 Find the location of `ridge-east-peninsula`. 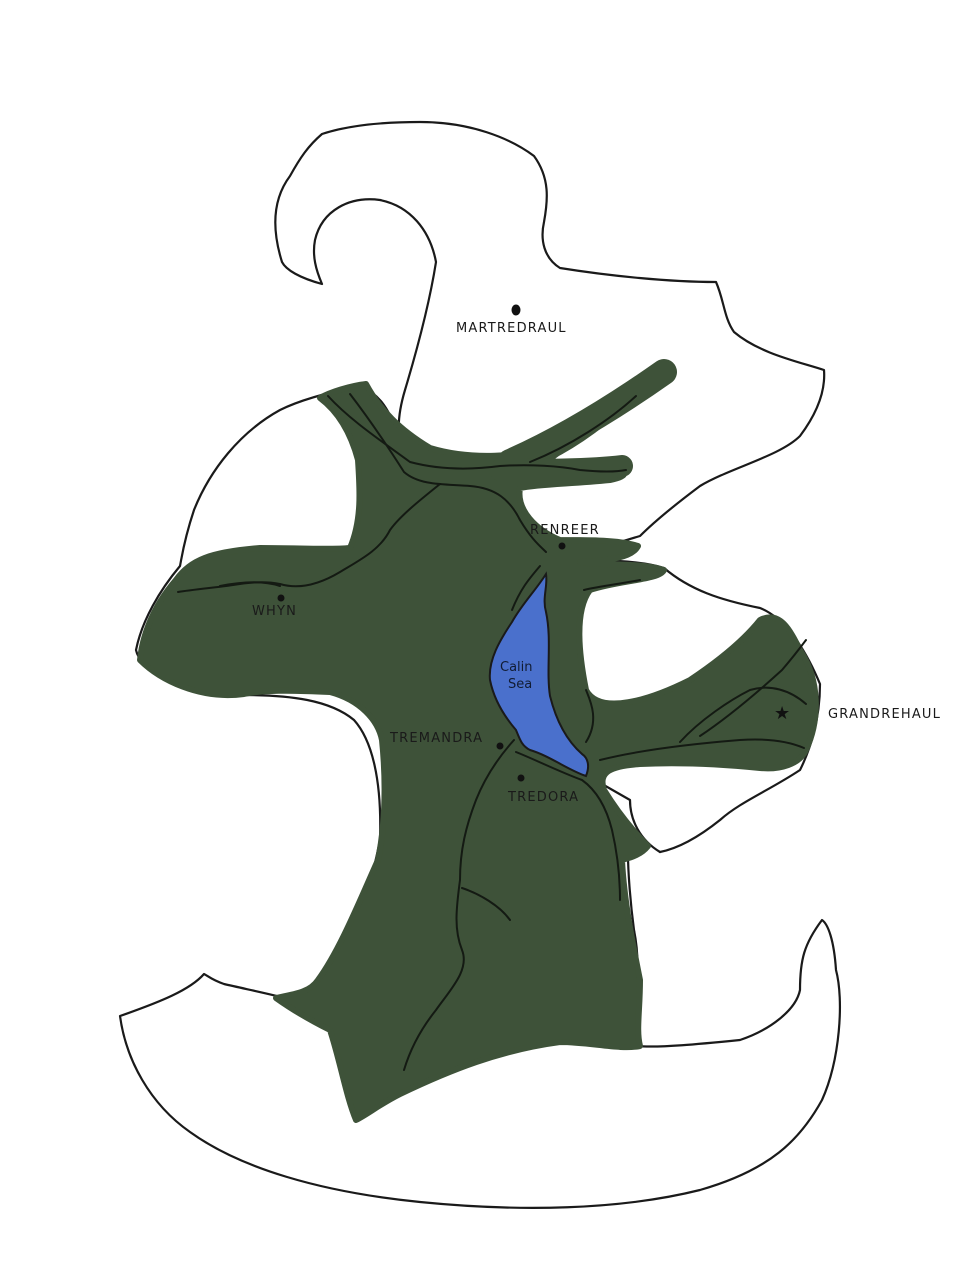

ridge-east-peninsula is located at coordinates (590, 716).